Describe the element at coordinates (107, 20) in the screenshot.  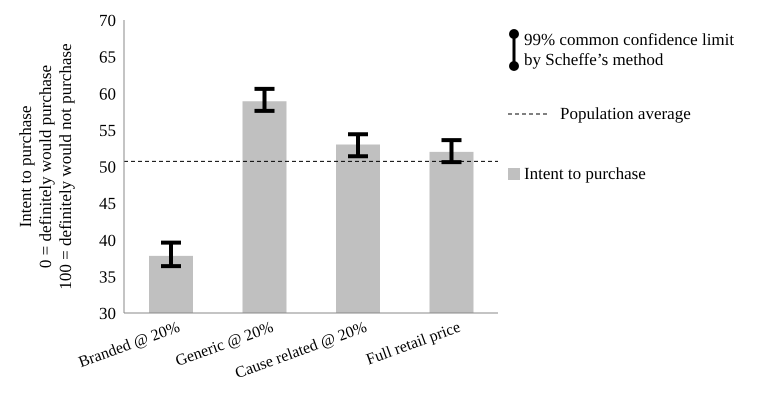
I see `y-tick-label: 70` at that location.